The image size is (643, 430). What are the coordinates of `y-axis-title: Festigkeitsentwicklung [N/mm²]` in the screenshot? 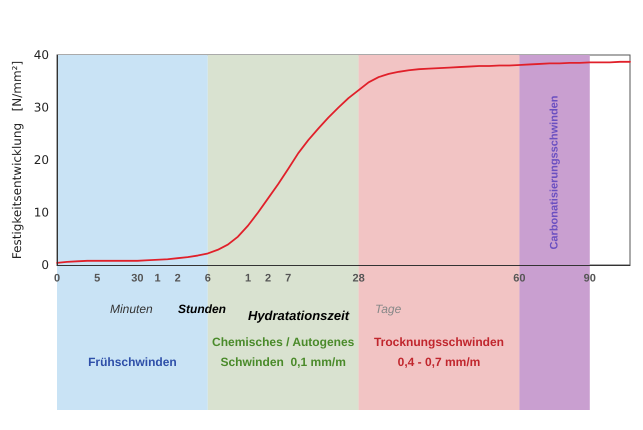 It's located at (17, 160).